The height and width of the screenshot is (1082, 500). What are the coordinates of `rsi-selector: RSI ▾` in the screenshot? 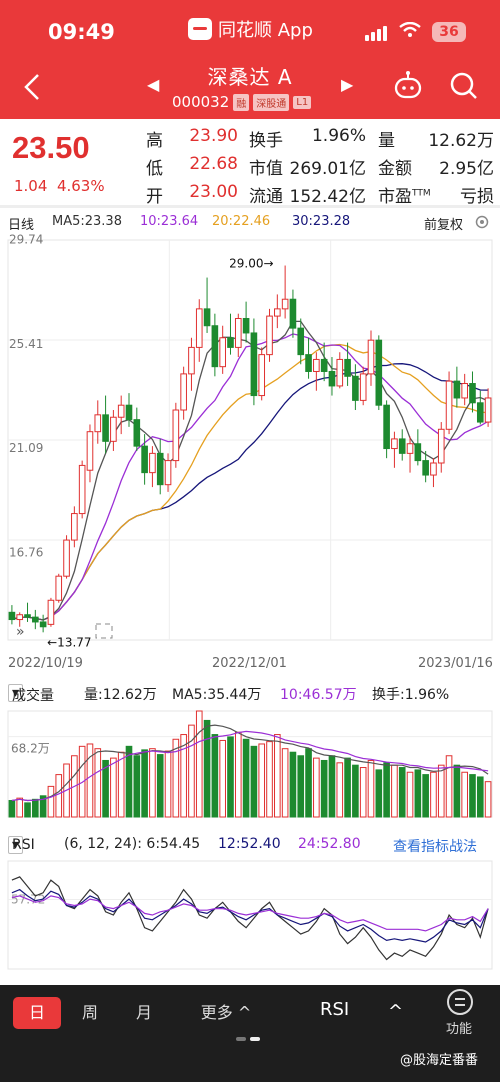 It's located at (21, 845).